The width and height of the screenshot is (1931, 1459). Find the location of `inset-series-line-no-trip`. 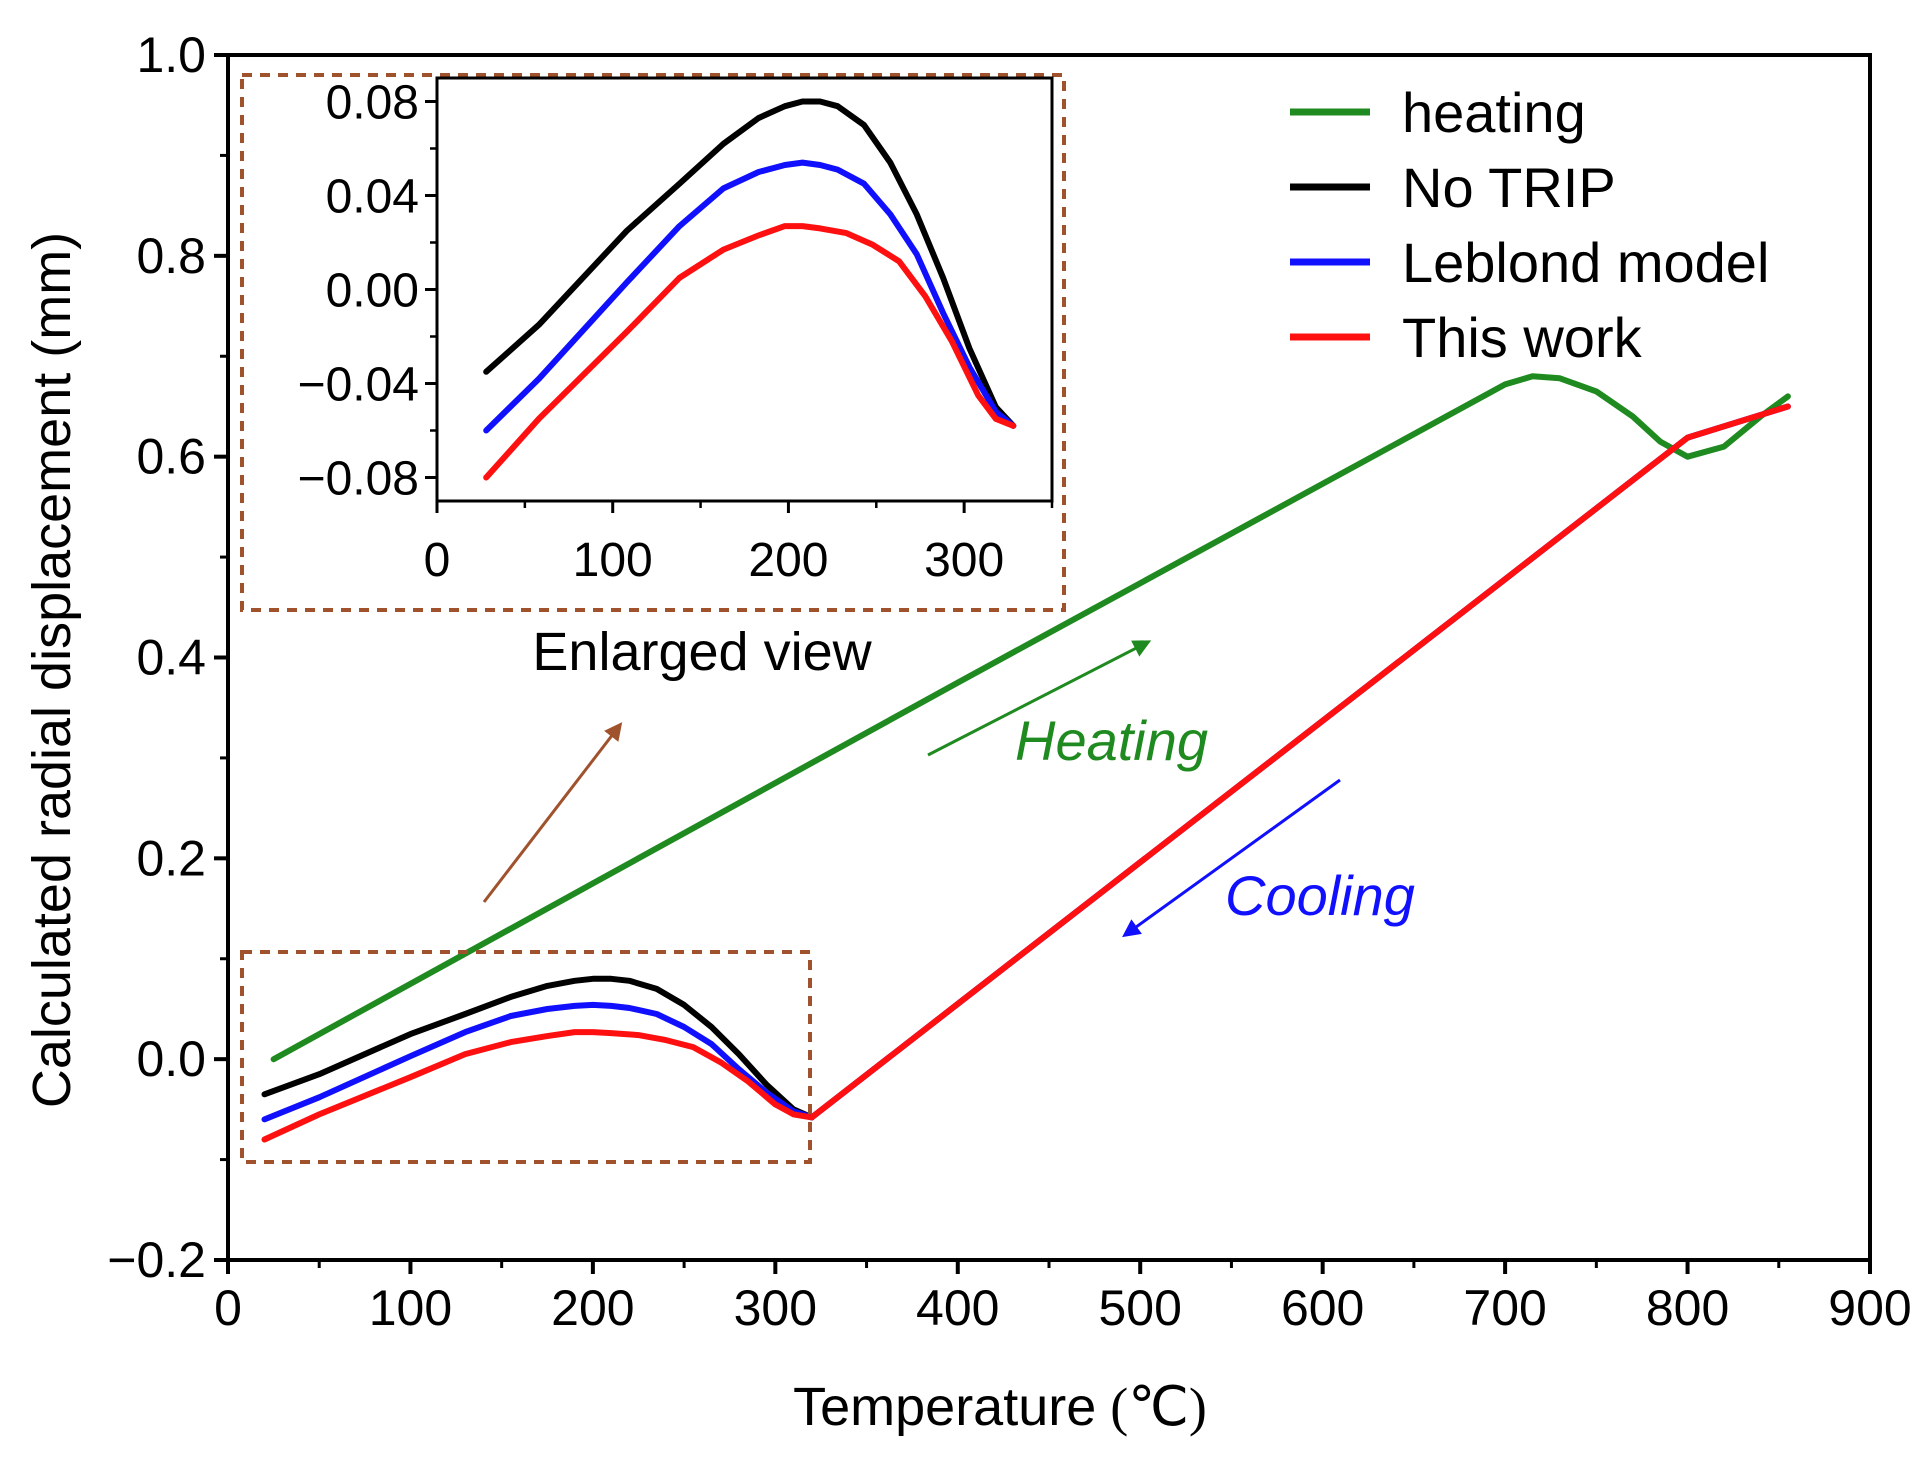

inset-series-line-no-trip is located at coordinates (750, 263).